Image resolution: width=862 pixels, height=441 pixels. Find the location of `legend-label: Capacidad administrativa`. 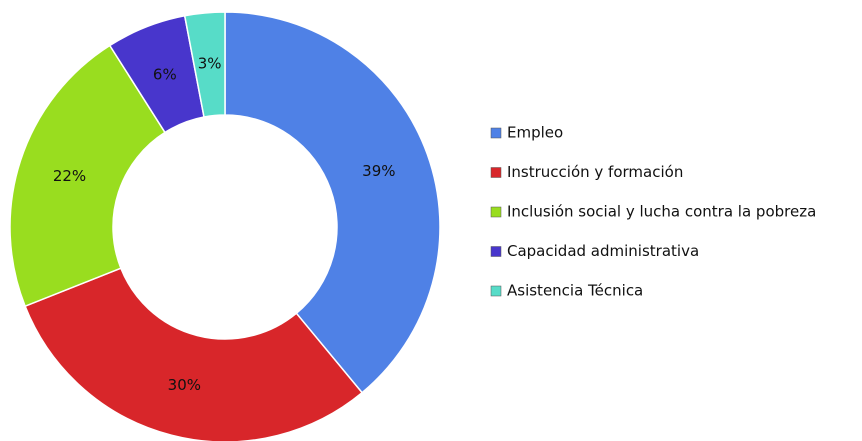

legend-label: Capacidad administrativa is located at coordinates (603, 251).